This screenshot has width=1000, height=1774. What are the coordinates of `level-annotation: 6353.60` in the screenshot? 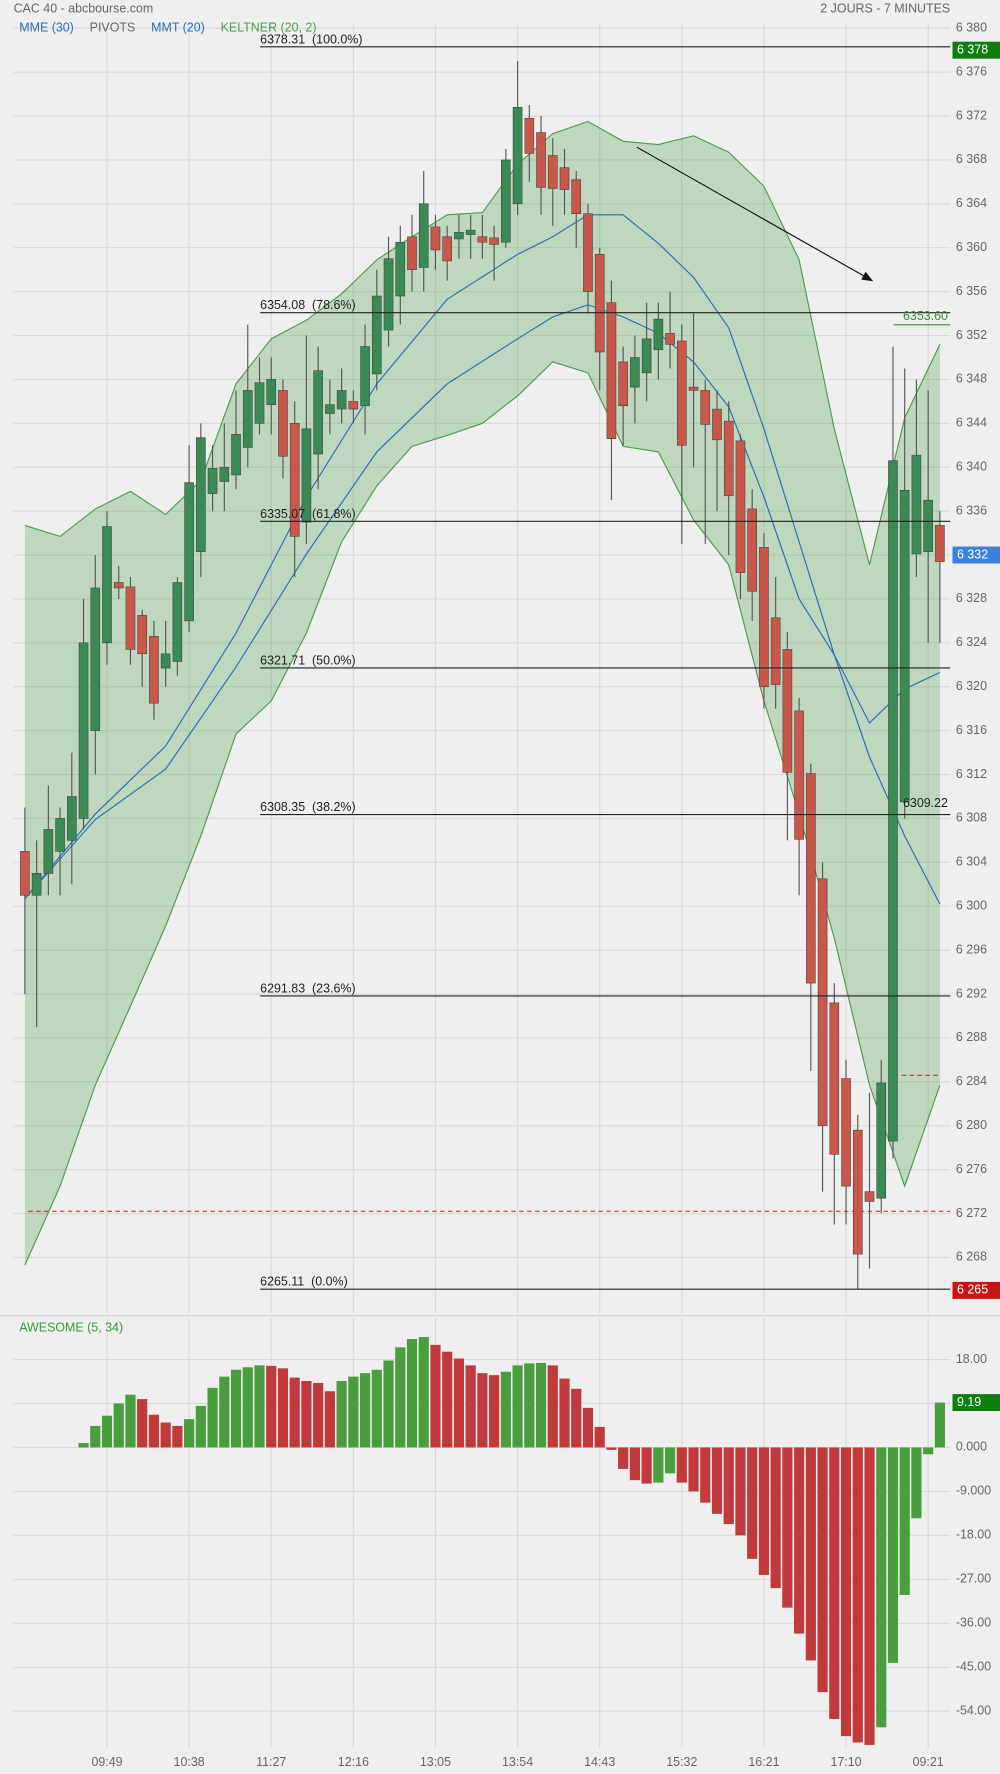 It's located at (925, 316).